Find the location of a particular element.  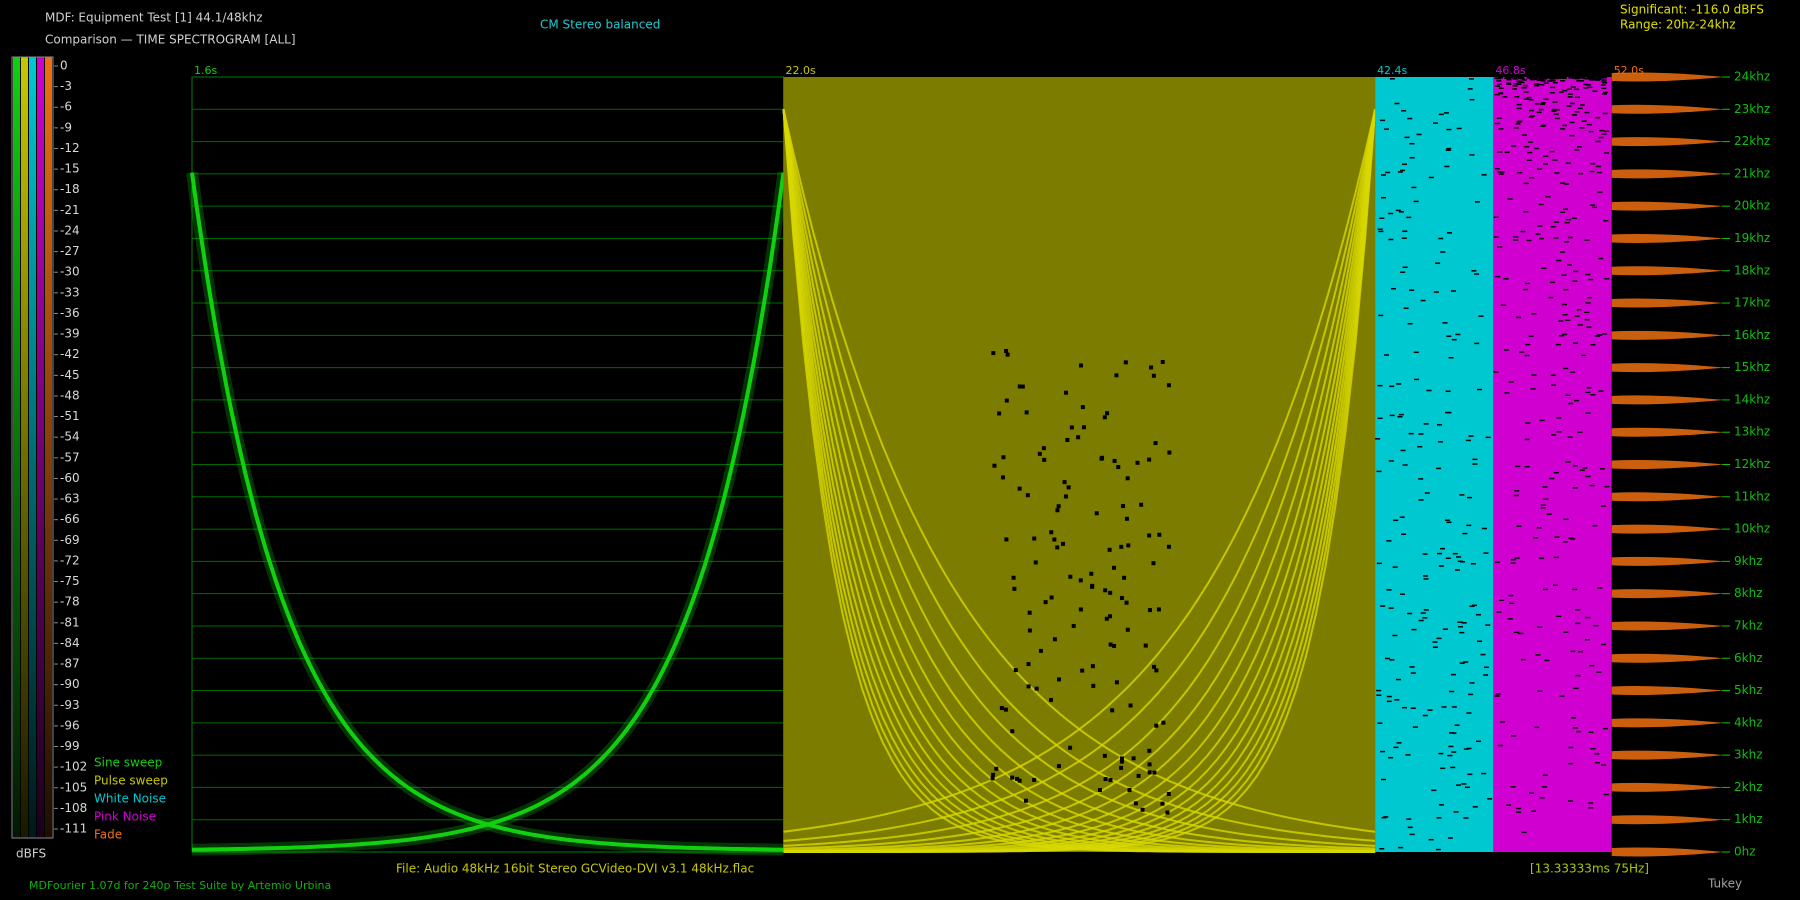

colorbar-tick-label: -96 is located at coordinates (70, 725).